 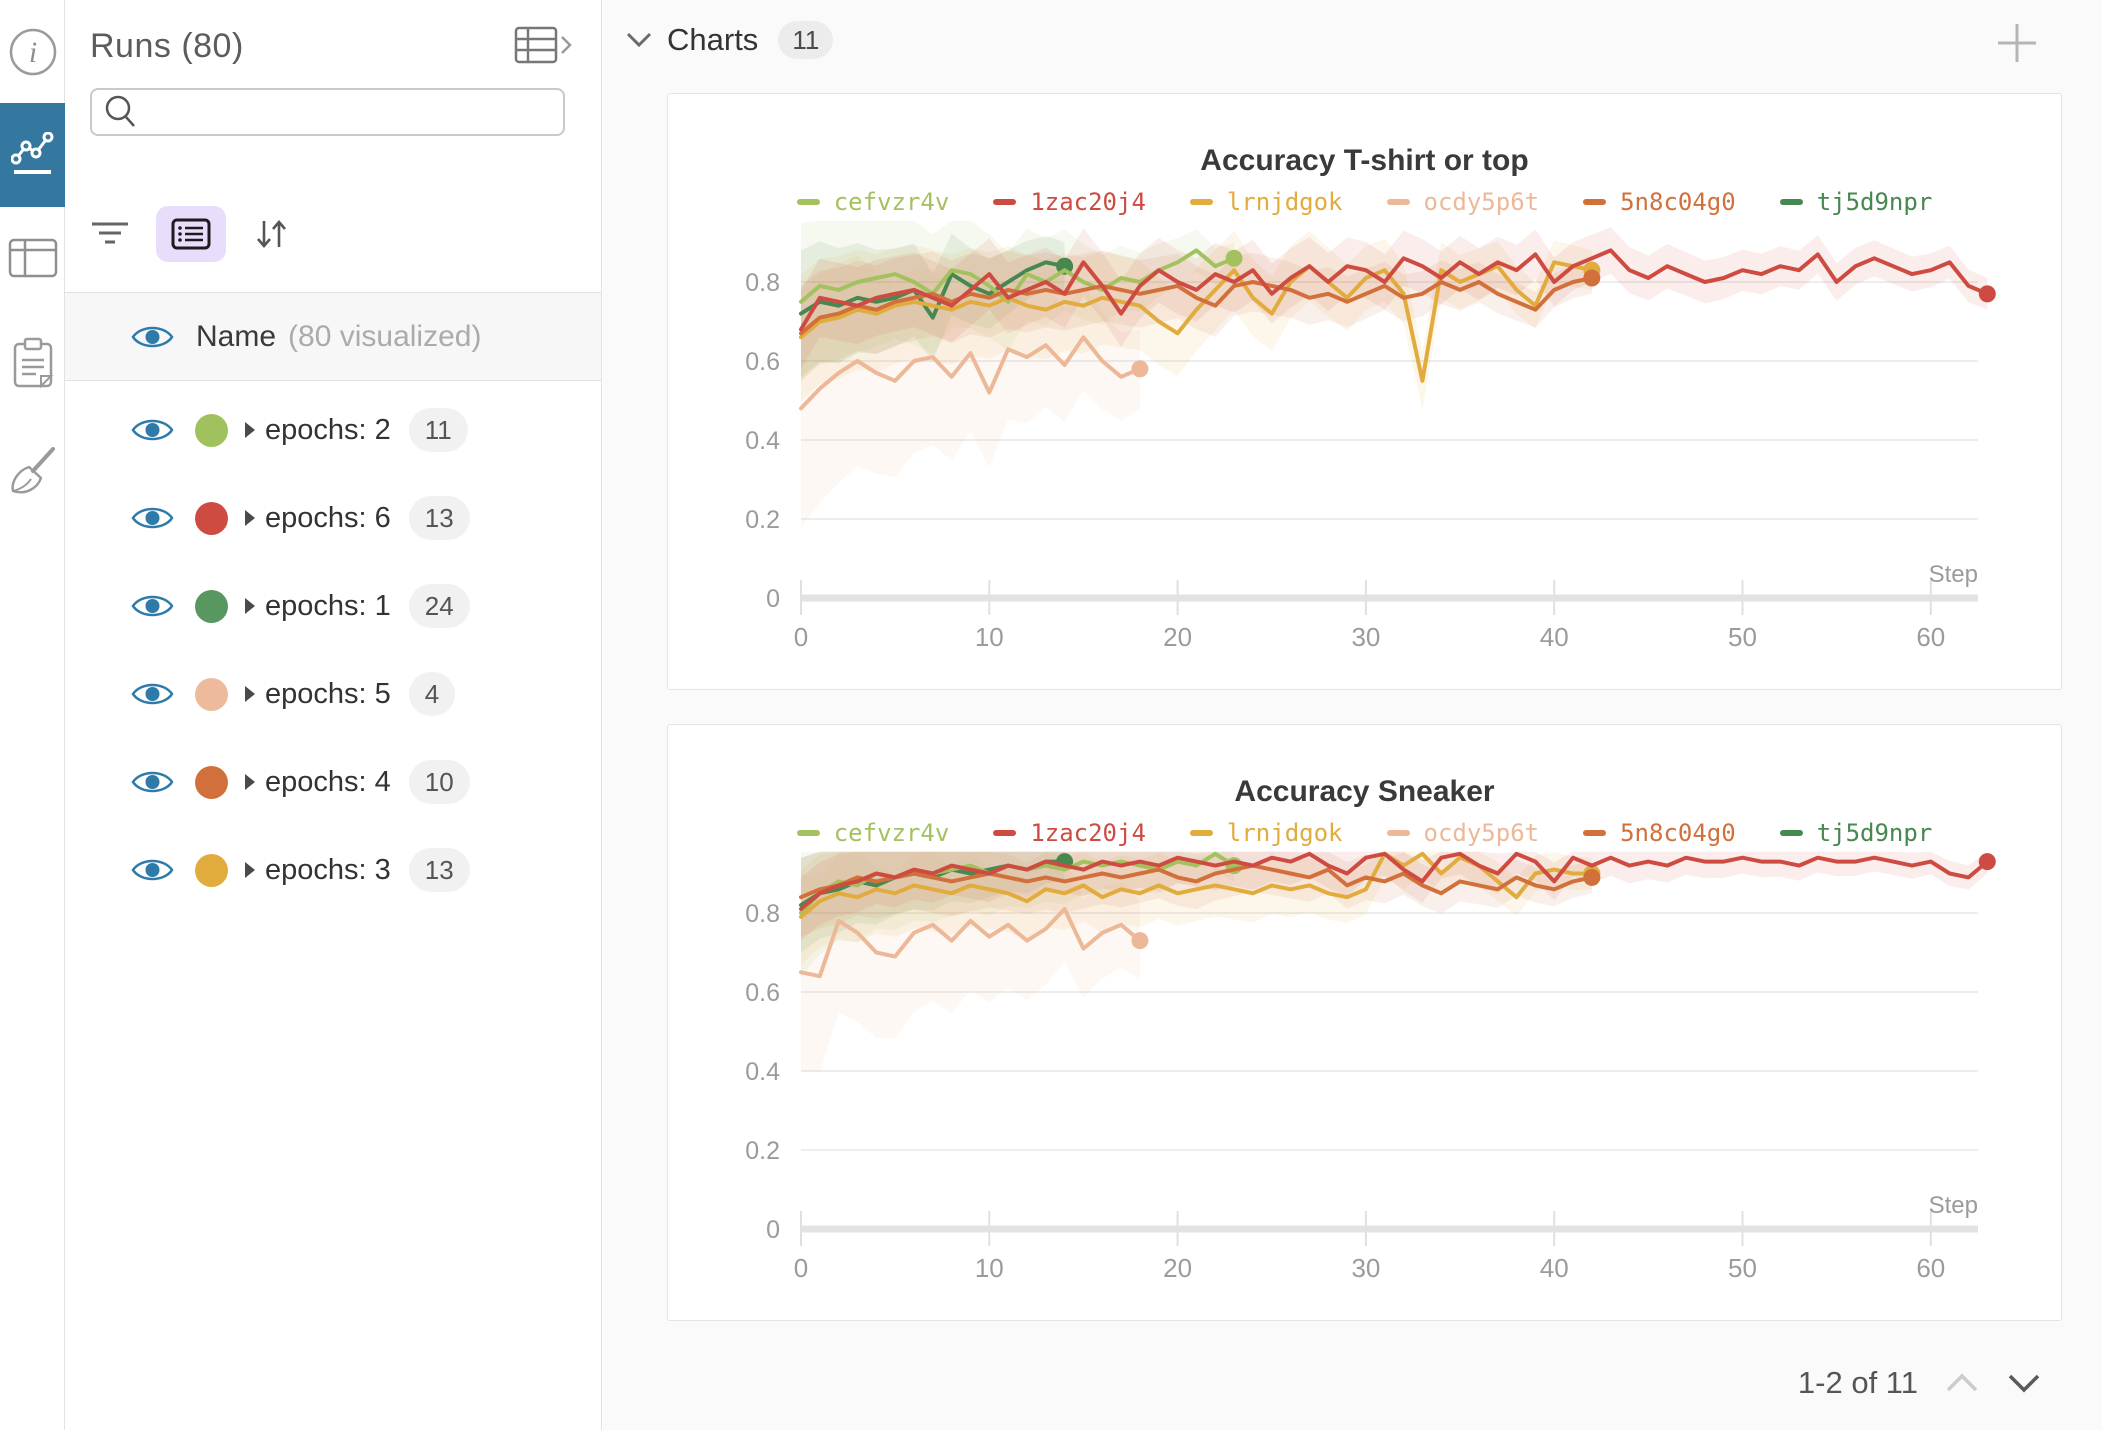 What do you see at coordinates (32, 257) in the screenshot?
I see `table-tab` at bounding box center [32, 257].